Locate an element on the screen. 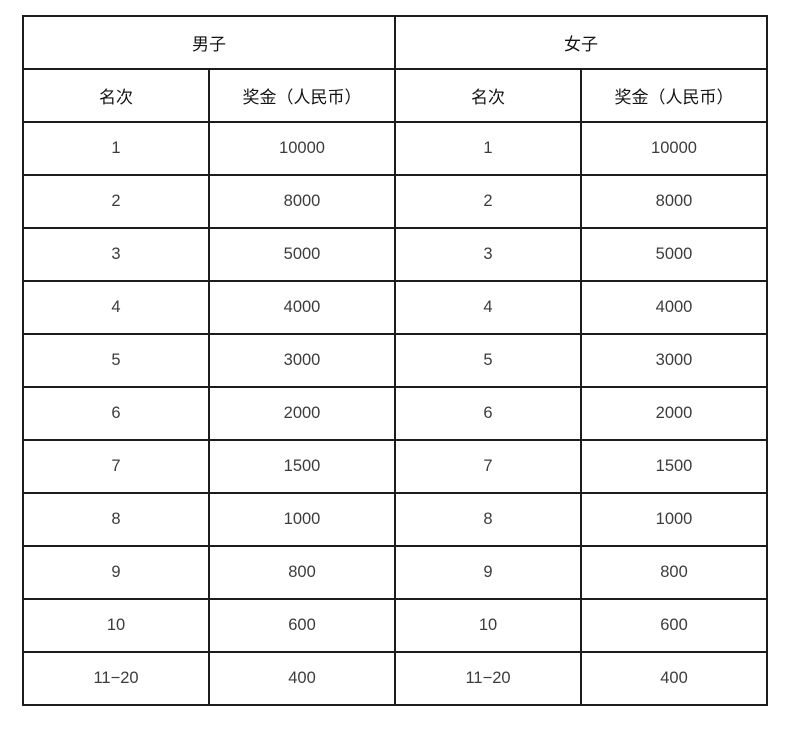 This screenshot has height=745, width=800. prize-row: 5 3000 5 3000 is located at coordinates (395, 360).